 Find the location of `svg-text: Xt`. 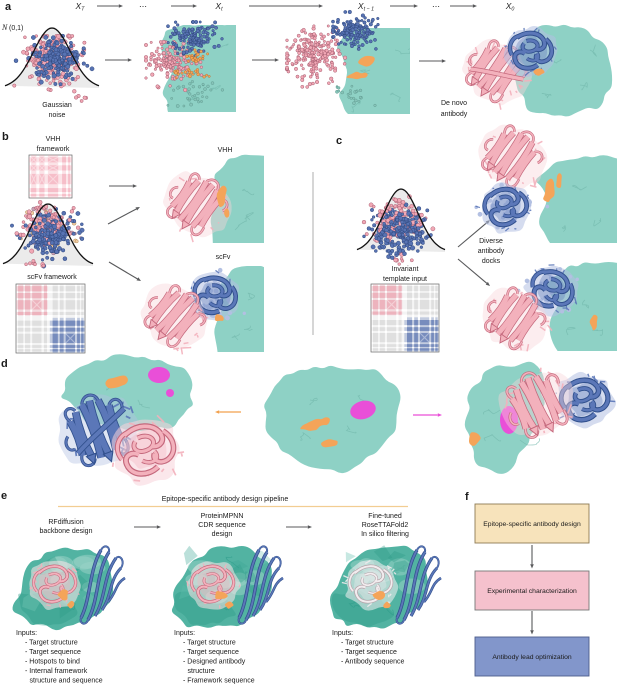

svg-text: Xt is located at coordinates (218, 7).